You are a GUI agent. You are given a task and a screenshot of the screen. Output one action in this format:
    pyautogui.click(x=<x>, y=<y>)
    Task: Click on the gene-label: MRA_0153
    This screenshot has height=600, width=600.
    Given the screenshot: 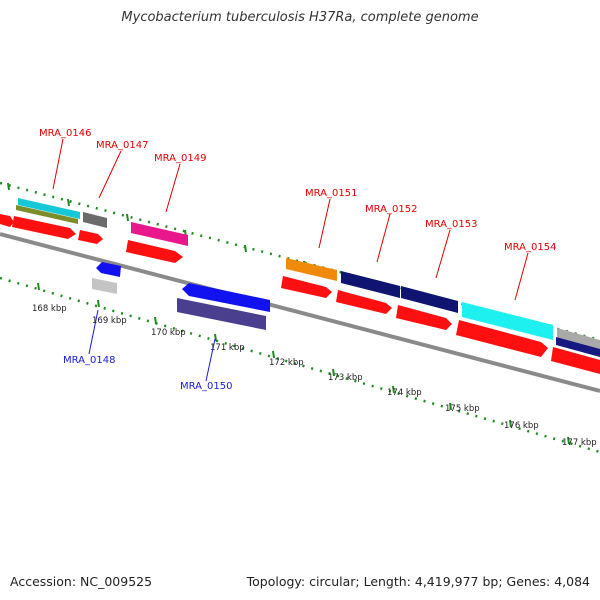 What is the action you would take?
    pyautogui.click(x=451, y=224)
    